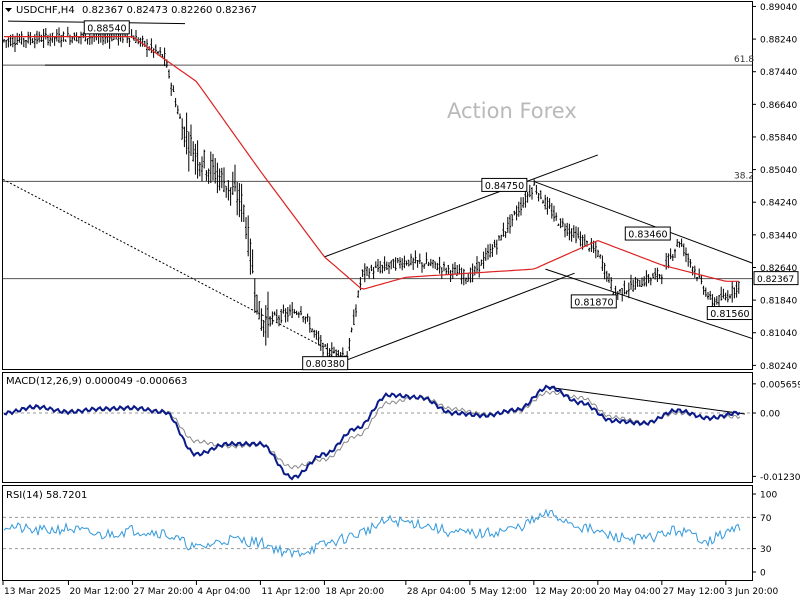 Image resolution: width=800 pixels, height=604 pixels. I want to click on time-axis-label: 5 May 12:00, so click(499, 592).